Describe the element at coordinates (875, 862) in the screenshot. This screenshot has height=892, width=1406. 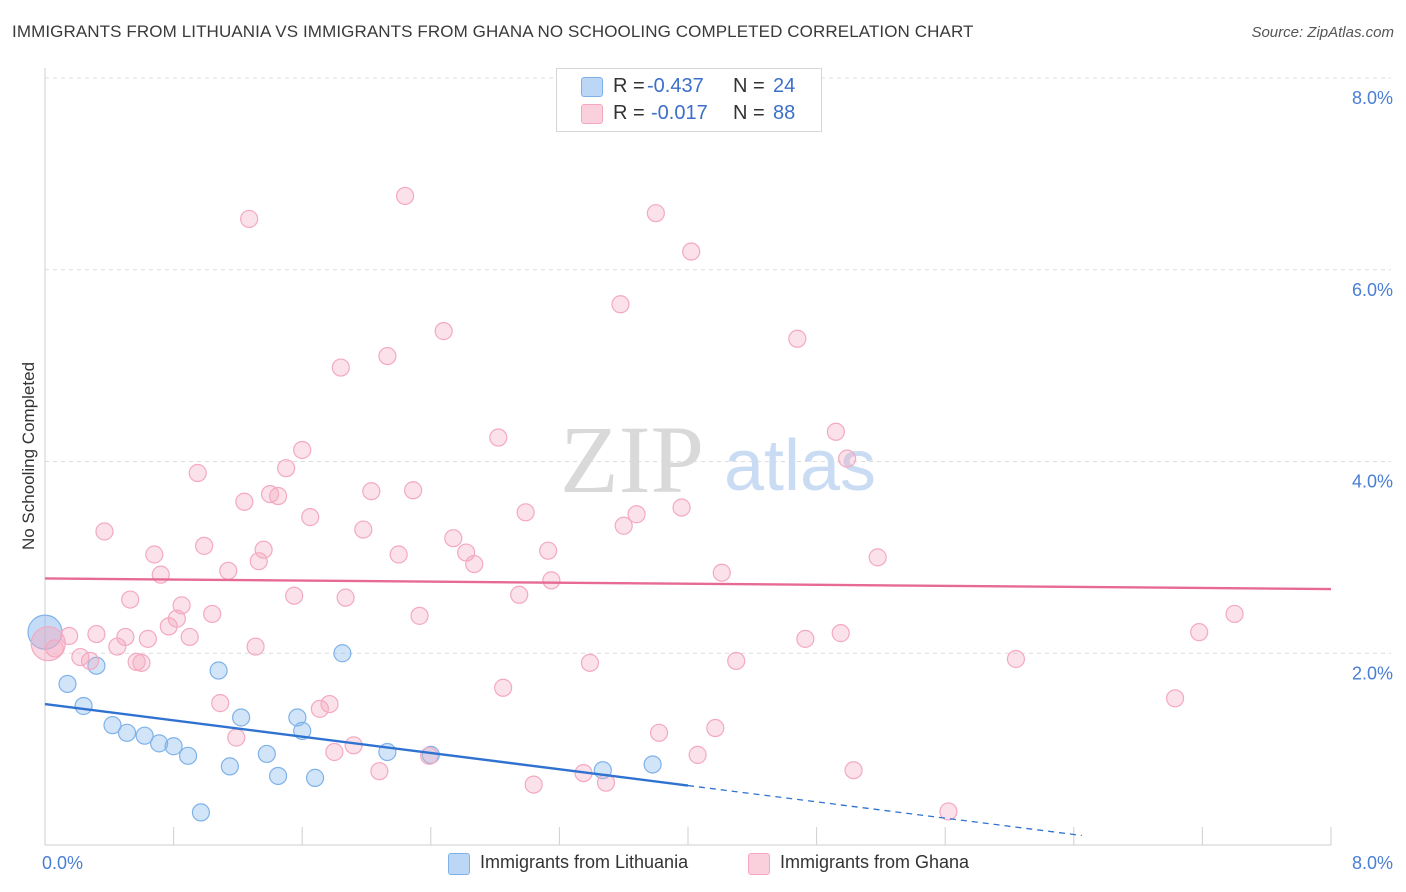
I see `bottom-legend-label-ghana: Immigrants from Ghana` at that location.